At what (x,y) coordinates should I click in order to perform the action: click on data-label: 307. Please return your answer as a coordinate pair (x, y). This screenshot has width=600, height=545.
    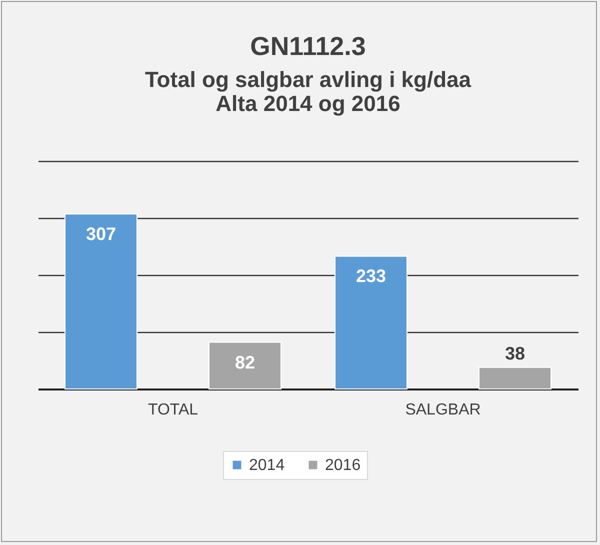
    Looking at the image, I should click on (101, 234).